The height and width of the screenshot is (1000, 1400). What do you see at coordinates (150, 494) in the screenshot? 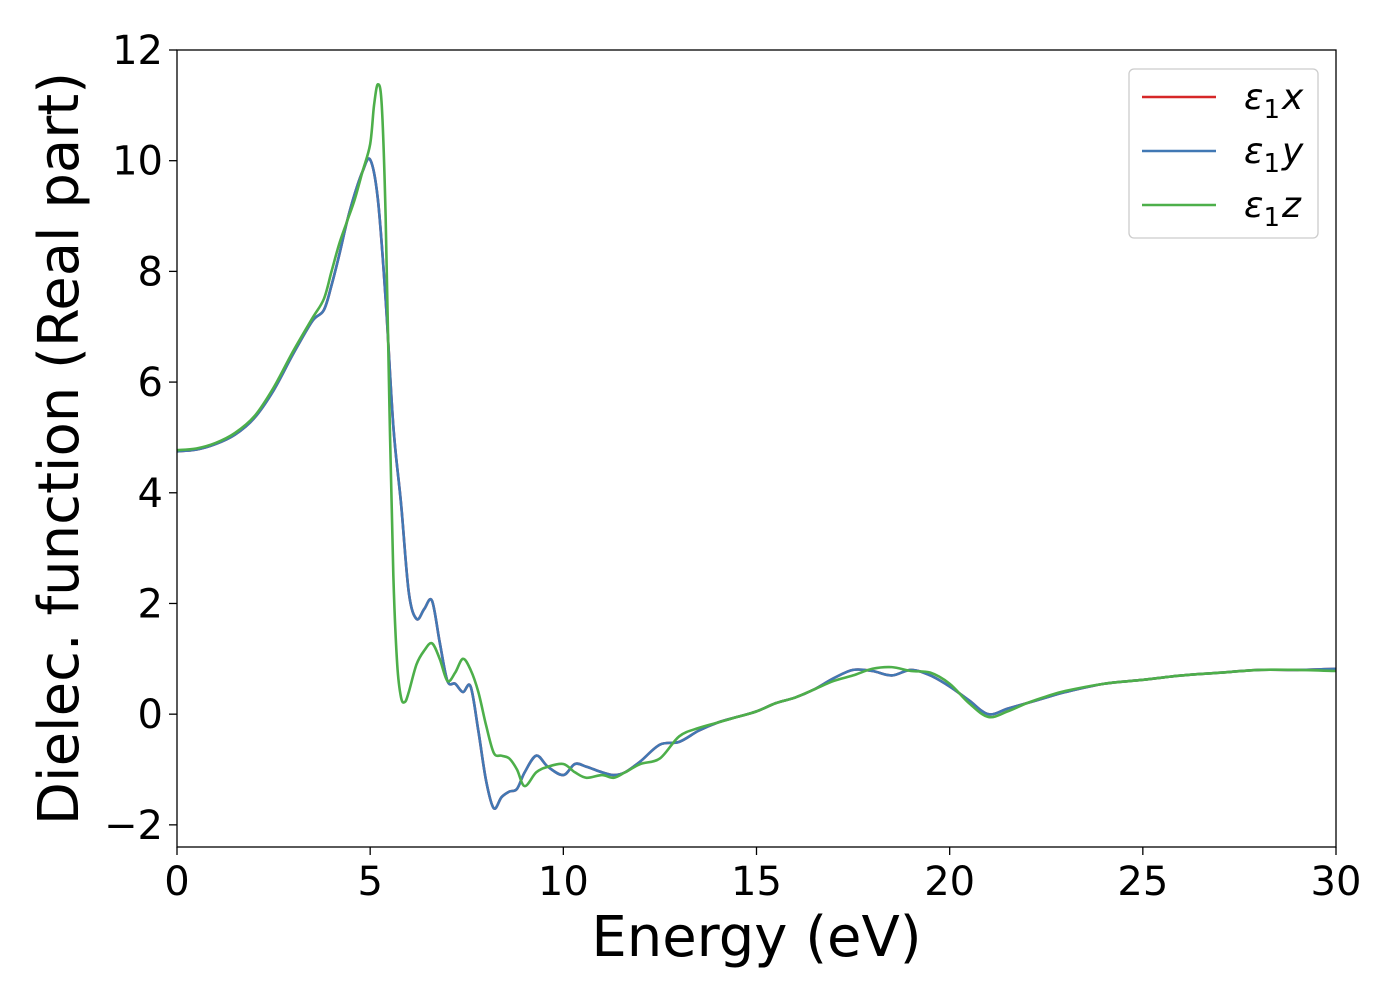
I see `y-tick-label: 4` at bounding box center [150, 494].